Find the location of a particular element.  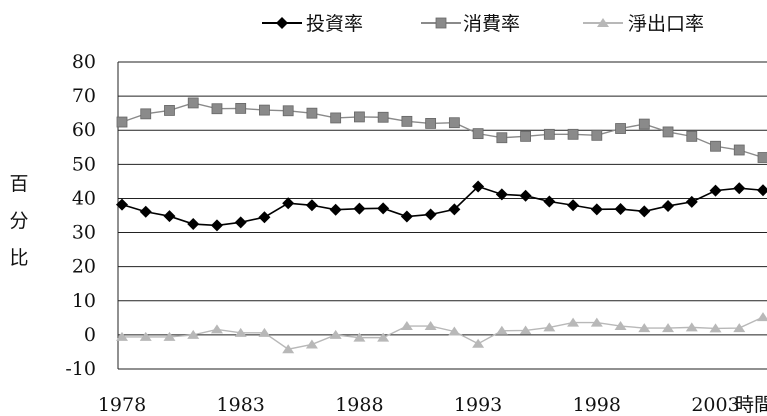

y-tick-label: 30 is located at coordinates (84, 233).